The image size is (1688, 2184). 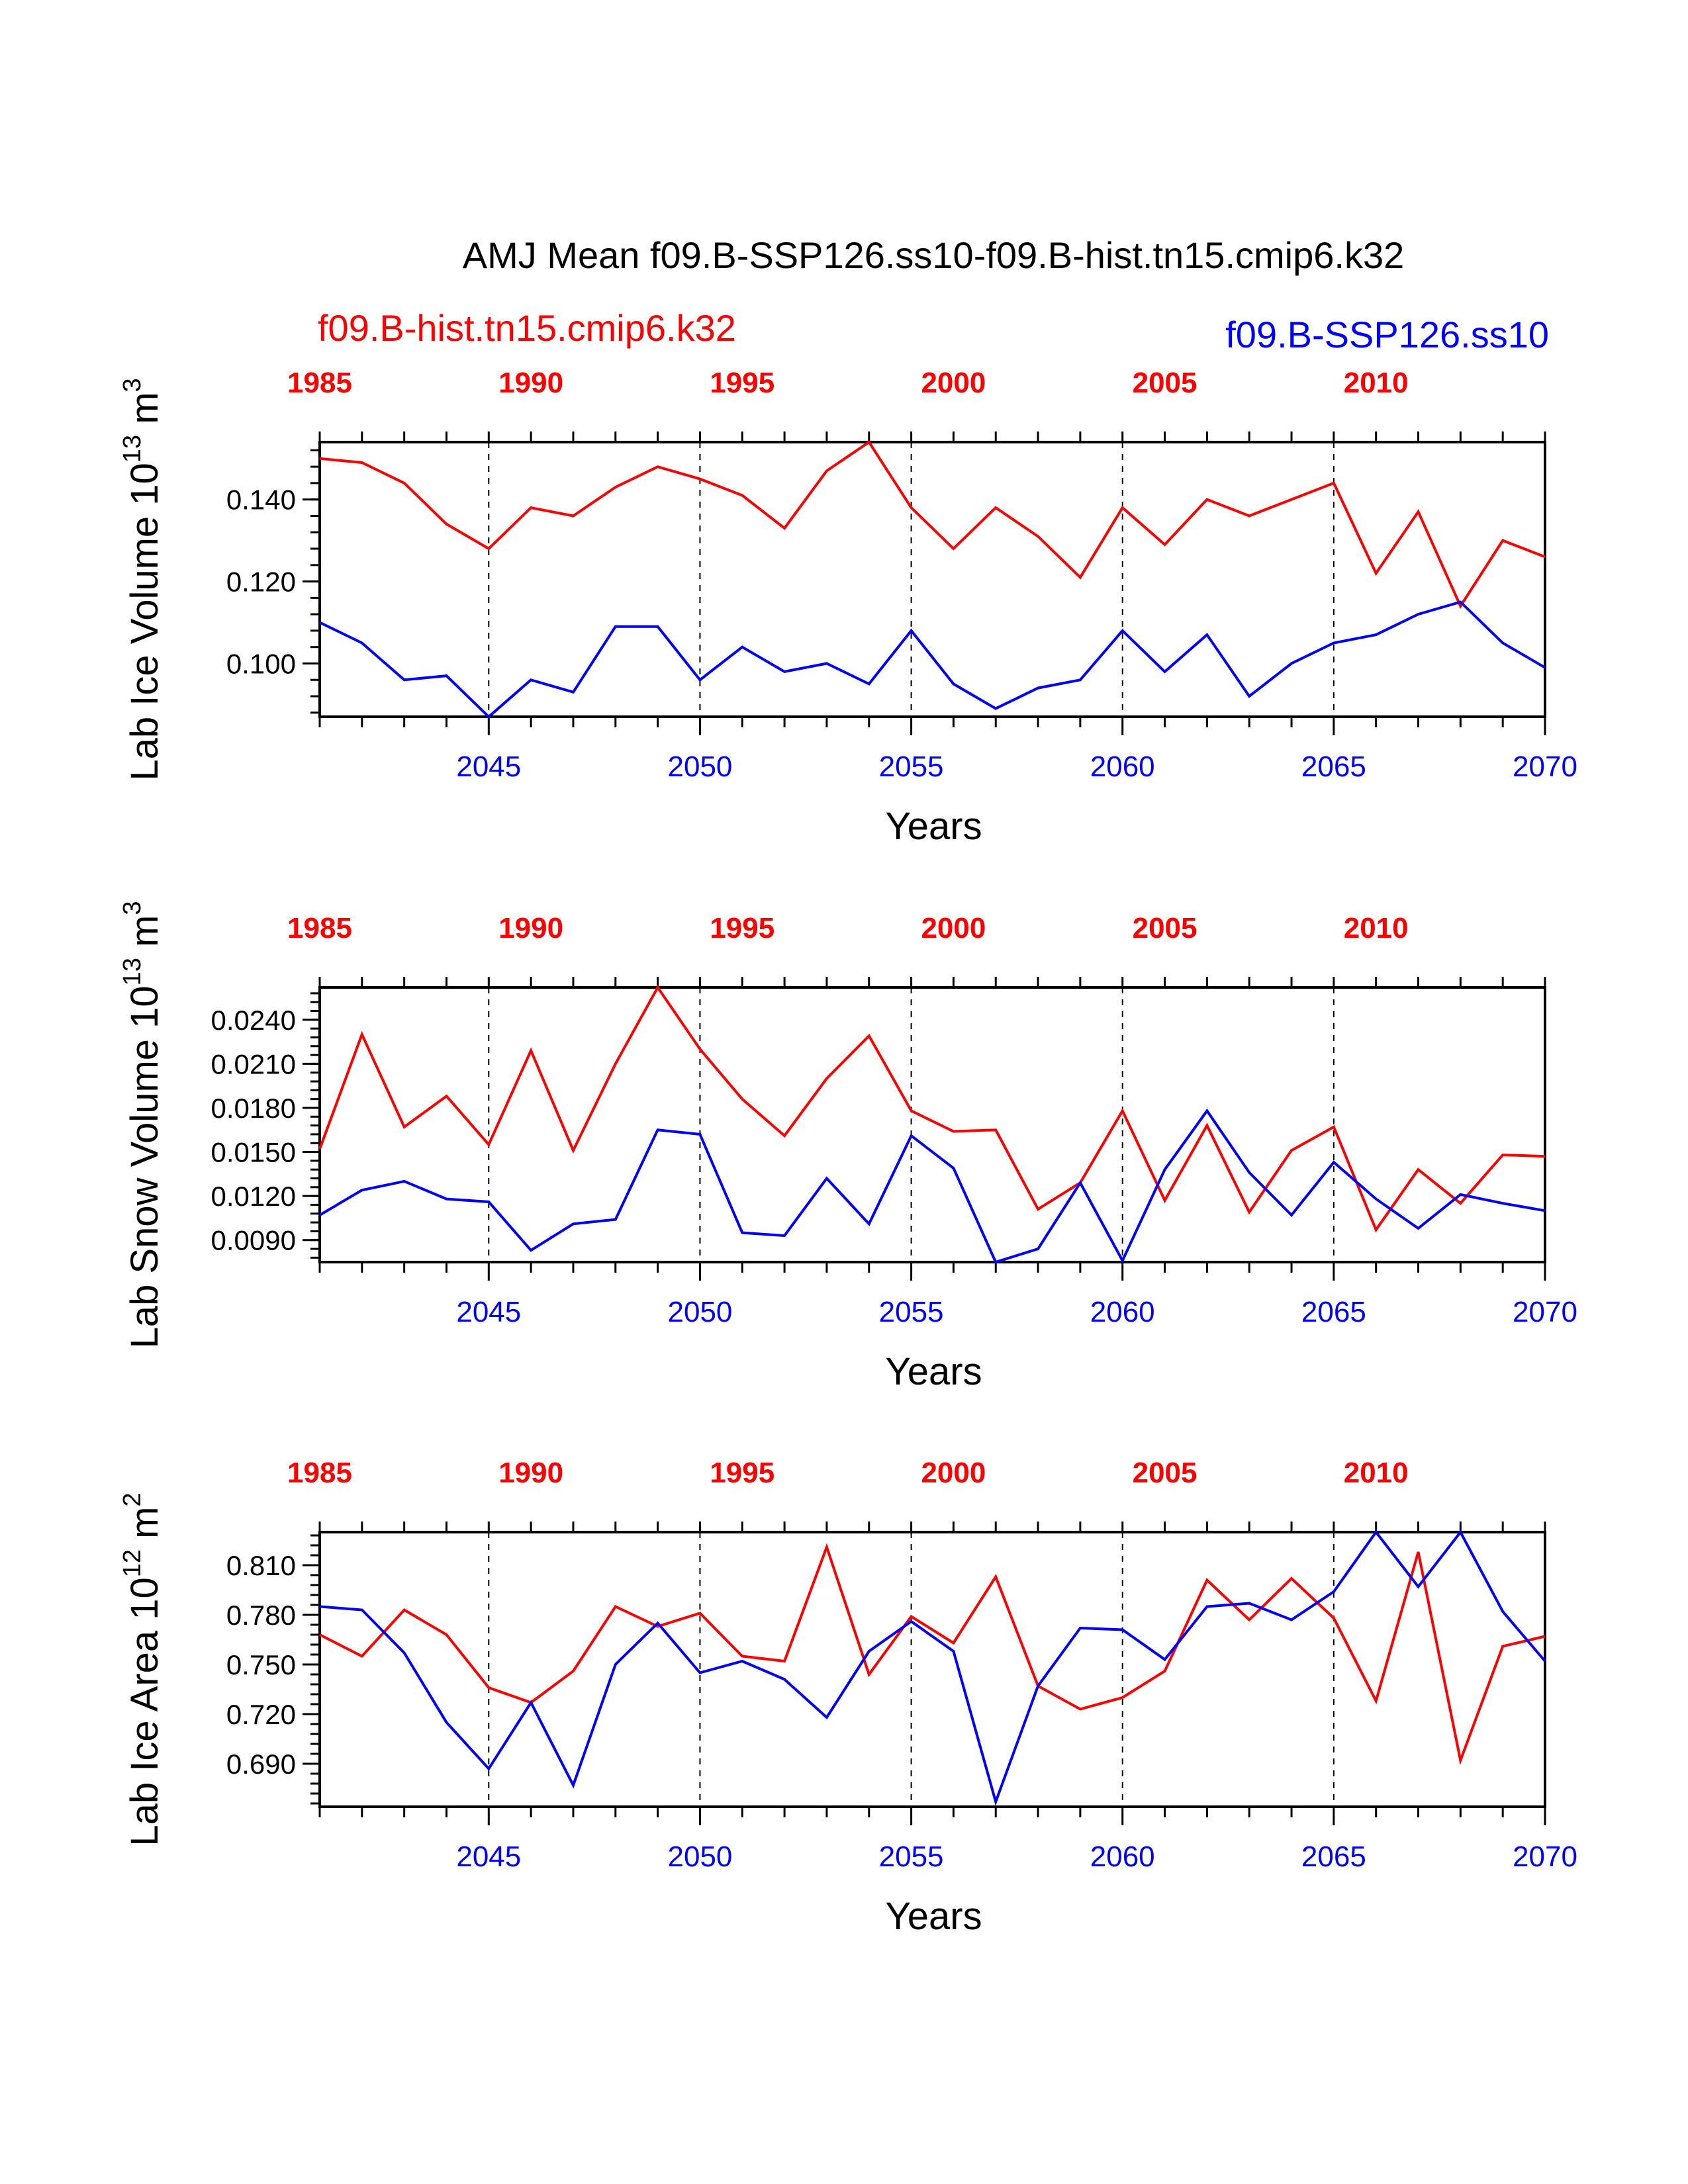 What do you see at coordinates (253, 1108) in the screenshot?
I see `y-tick-label: 0.0180` at bounding box center [253, 1108].